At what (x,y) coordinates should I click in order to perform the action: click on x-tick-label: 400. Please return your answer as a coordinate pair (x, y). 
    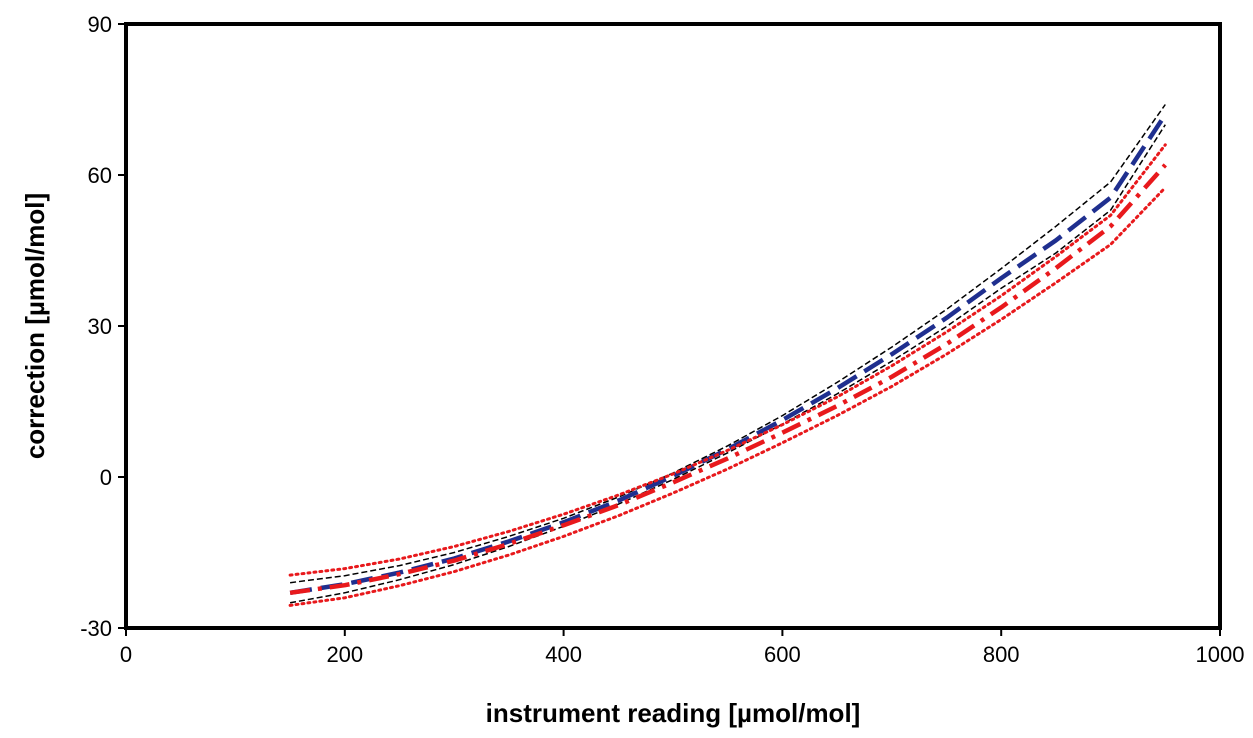
    Looking at the image, I should click on (563, 654).